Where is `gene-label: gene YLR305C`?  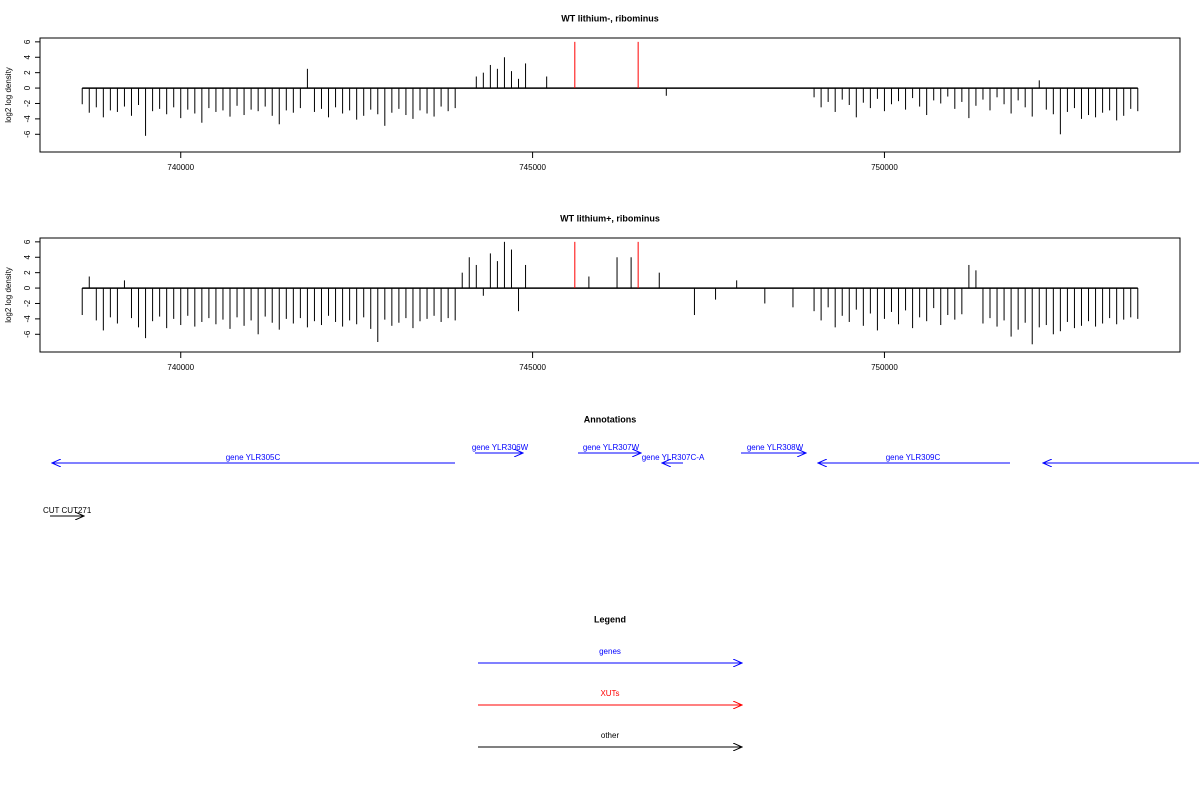
gene-label: gene YLR305C is located at coordinates (253, 457).